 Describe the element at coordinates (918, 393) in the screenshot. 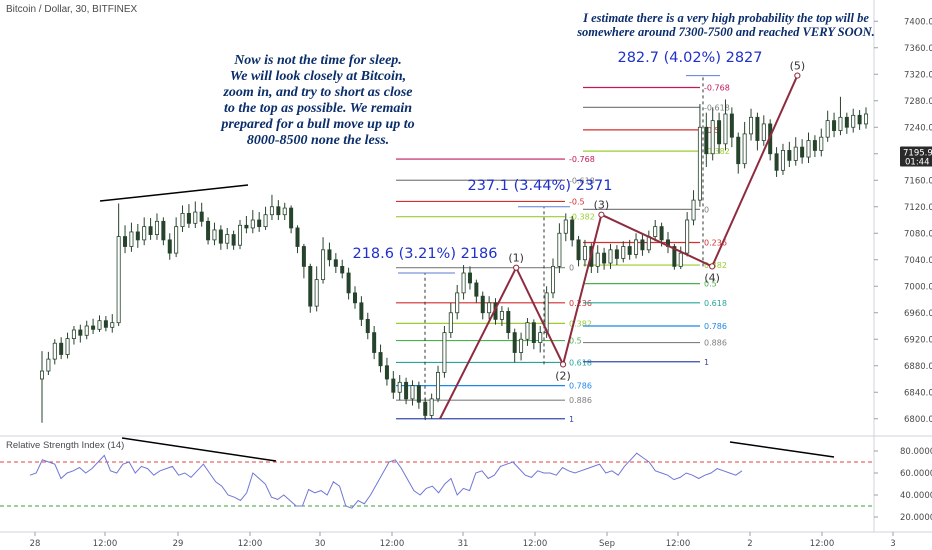

I see `price-tick-label: 6840.0` at that location.